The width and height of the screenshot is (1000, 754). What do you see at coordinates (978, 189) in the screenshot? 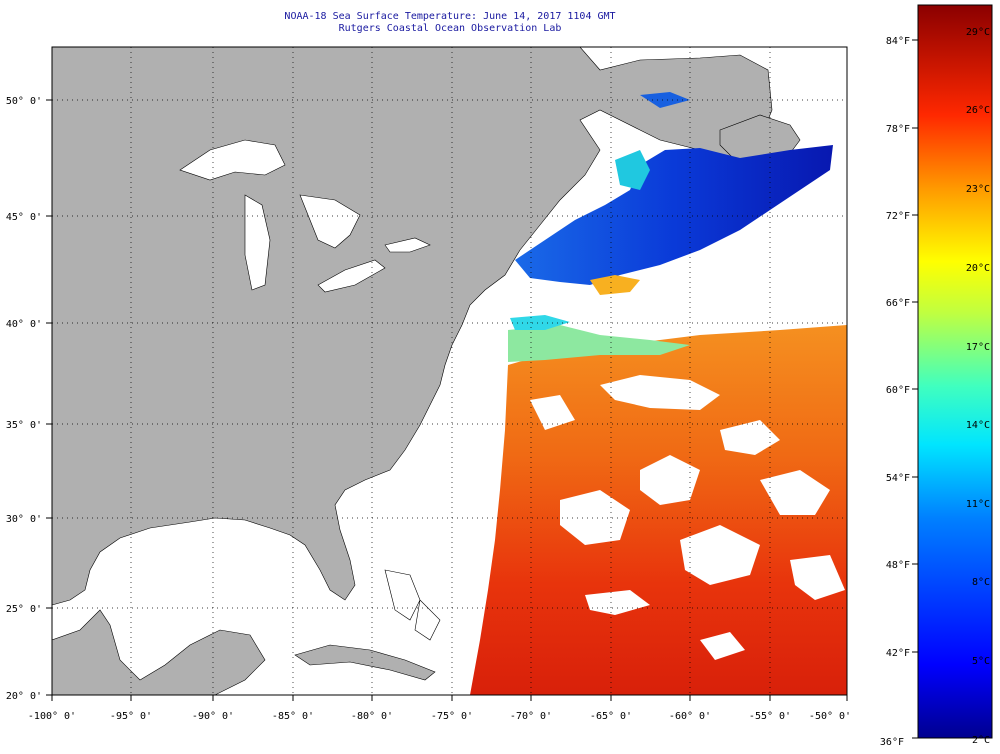
I see `colorbar-c-label: 23°C` at bounding box center [978, 189].